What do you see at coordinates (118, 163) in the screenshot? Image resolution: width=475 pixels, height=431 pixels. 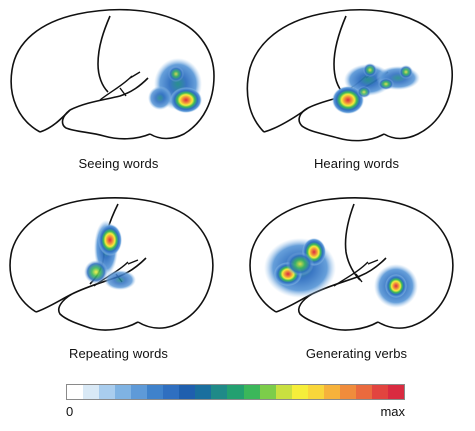 I see `panel-caption: Seeing words` at bounding box center [118, 163].